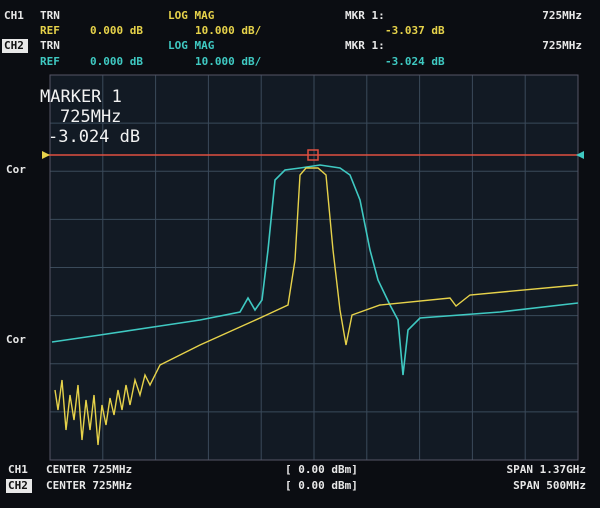 Image resolution: width=600 pixels, height=508 pixels. What do you see at coordinates (549, 485) in the screenshot?
I see `span: SPAN 500MHz` at bounding box center [549, 485].